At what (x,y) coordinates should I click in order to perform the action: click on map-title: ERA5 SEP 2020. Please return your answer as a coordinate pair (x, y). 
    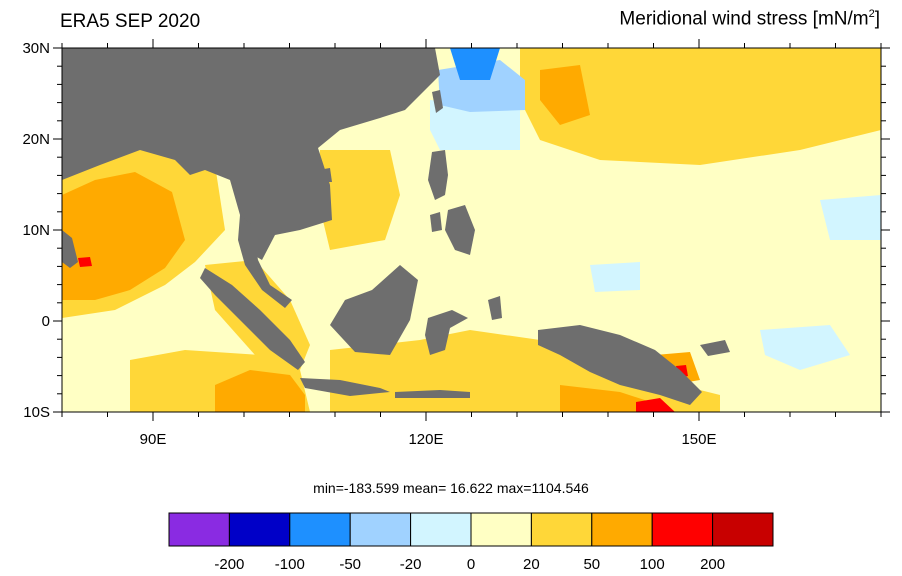
    Looking at the image, I should click on (130, 21).